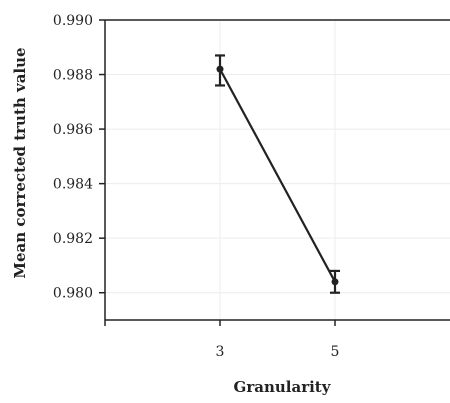  I want to click on y-tick-label: 0.980, so click(73, 294).